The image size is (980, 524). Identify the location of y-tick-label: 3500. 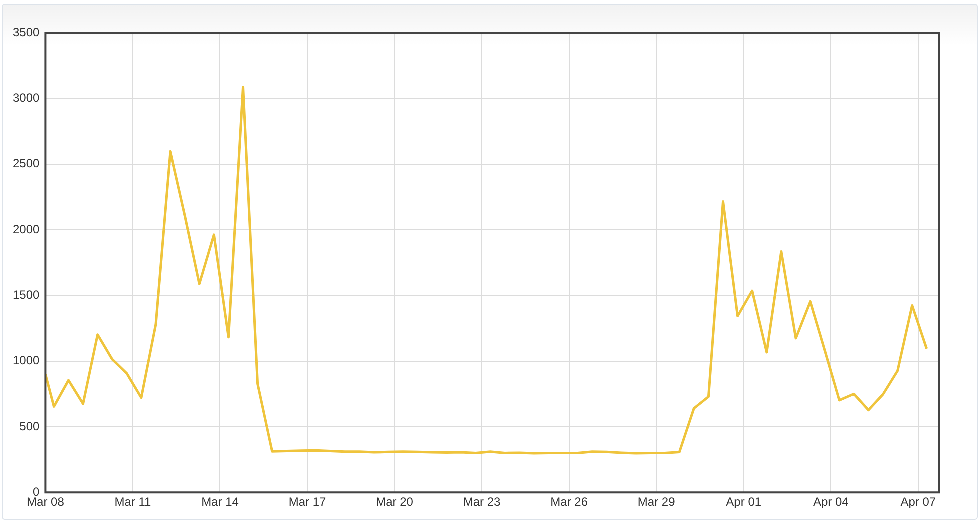
(26, 32).